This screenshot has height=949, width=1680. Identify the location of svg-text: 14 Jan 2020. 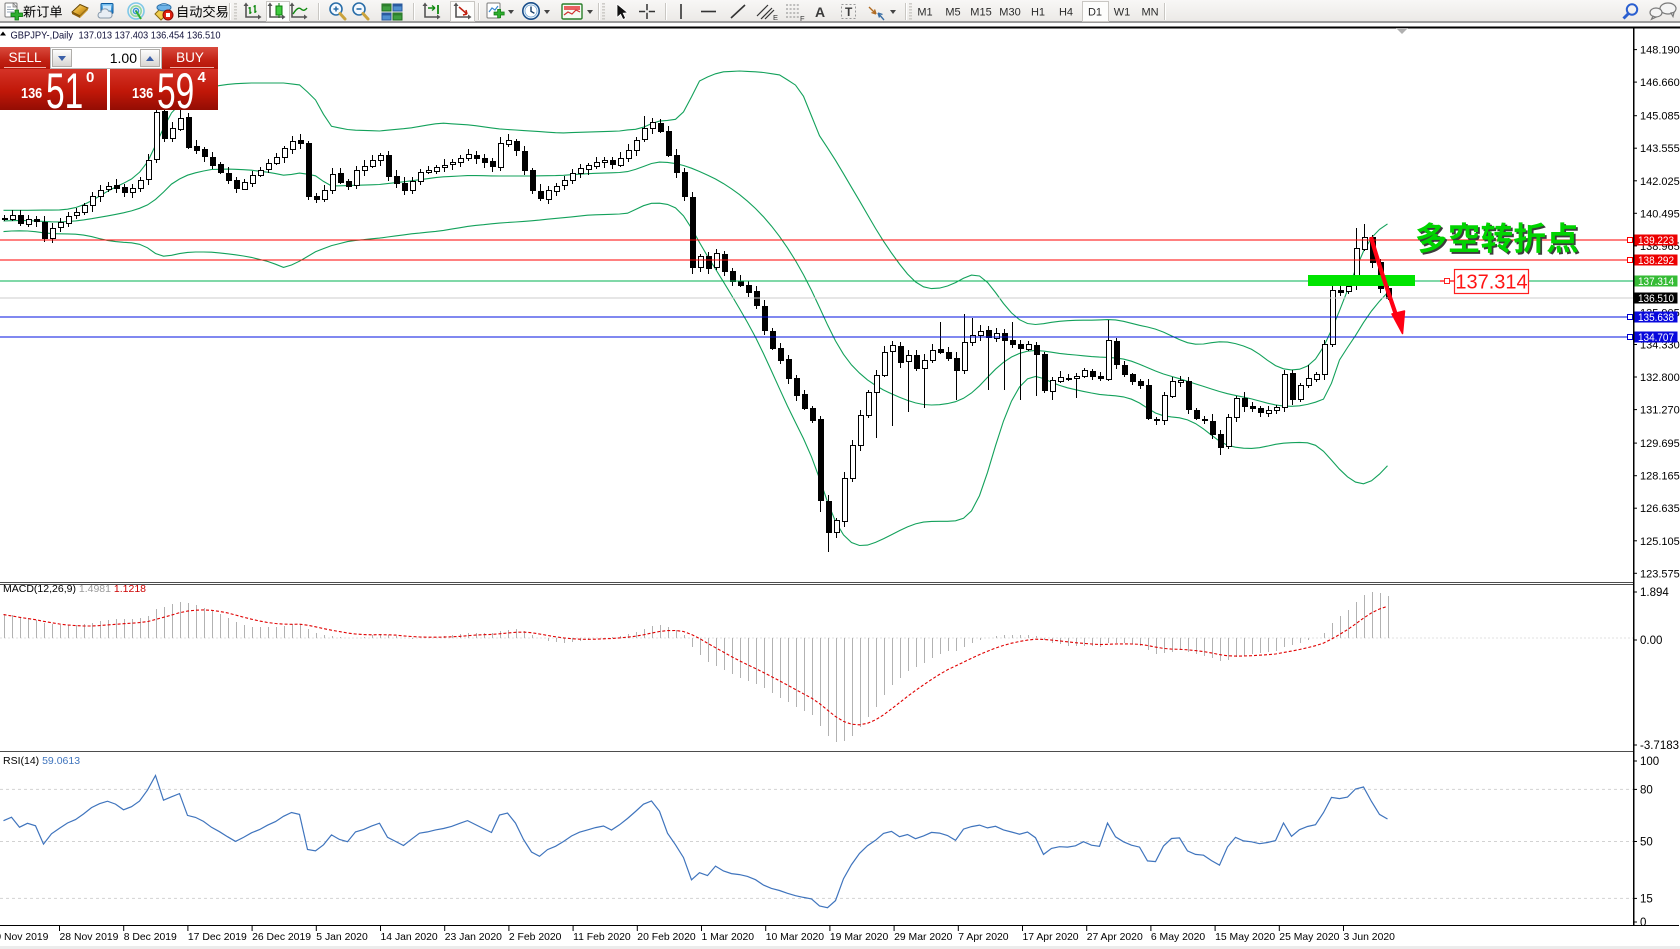
(409, 937).